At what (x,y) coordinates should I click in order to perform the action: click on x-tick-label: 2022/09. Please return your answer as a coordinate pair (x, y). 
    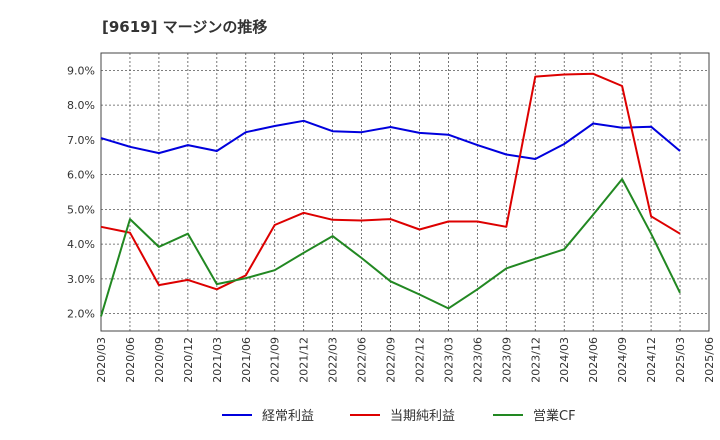
    Looking at the image, I should click on (391, 360).